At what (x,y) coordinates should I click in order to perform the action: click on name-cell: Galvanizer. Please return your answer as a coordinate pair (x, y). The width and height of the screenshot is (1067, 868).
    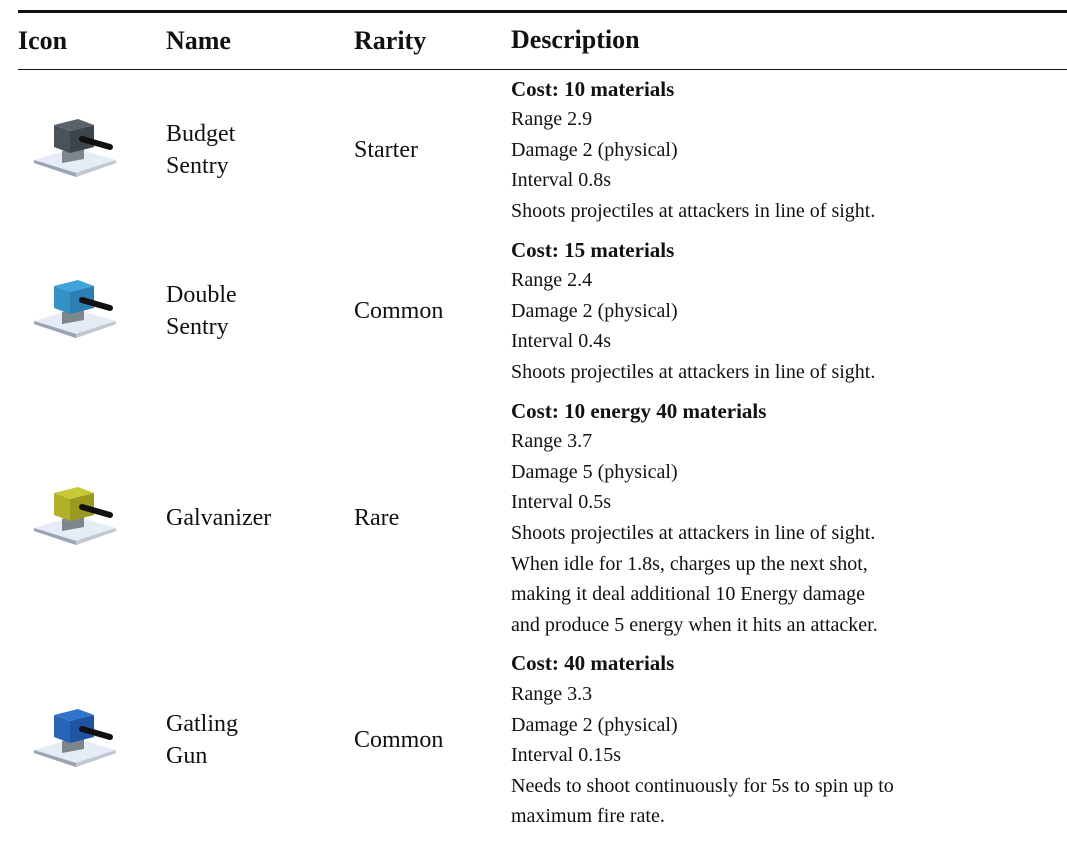
    Looking at the image, I should click on (260, 518).